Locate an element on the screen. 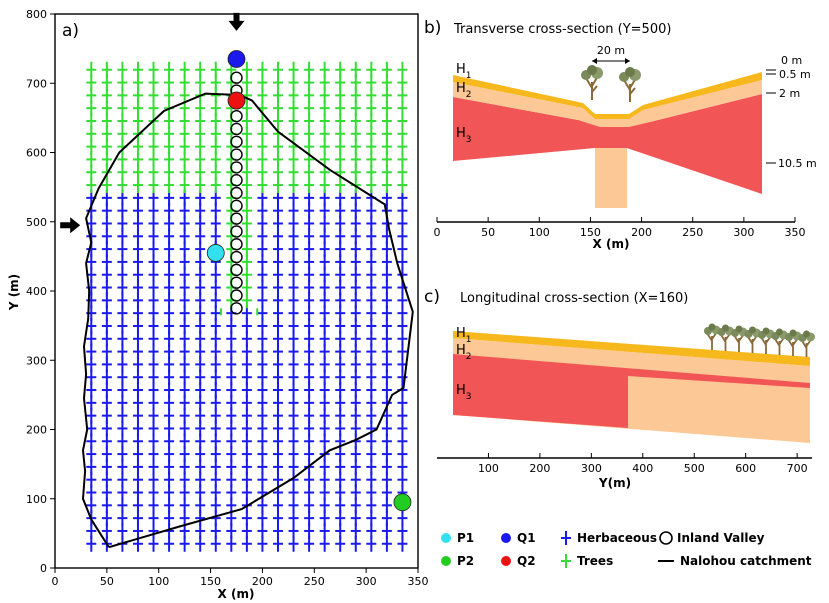  panel-a-xlabel: X (m) is located at coordinates (236, 594).